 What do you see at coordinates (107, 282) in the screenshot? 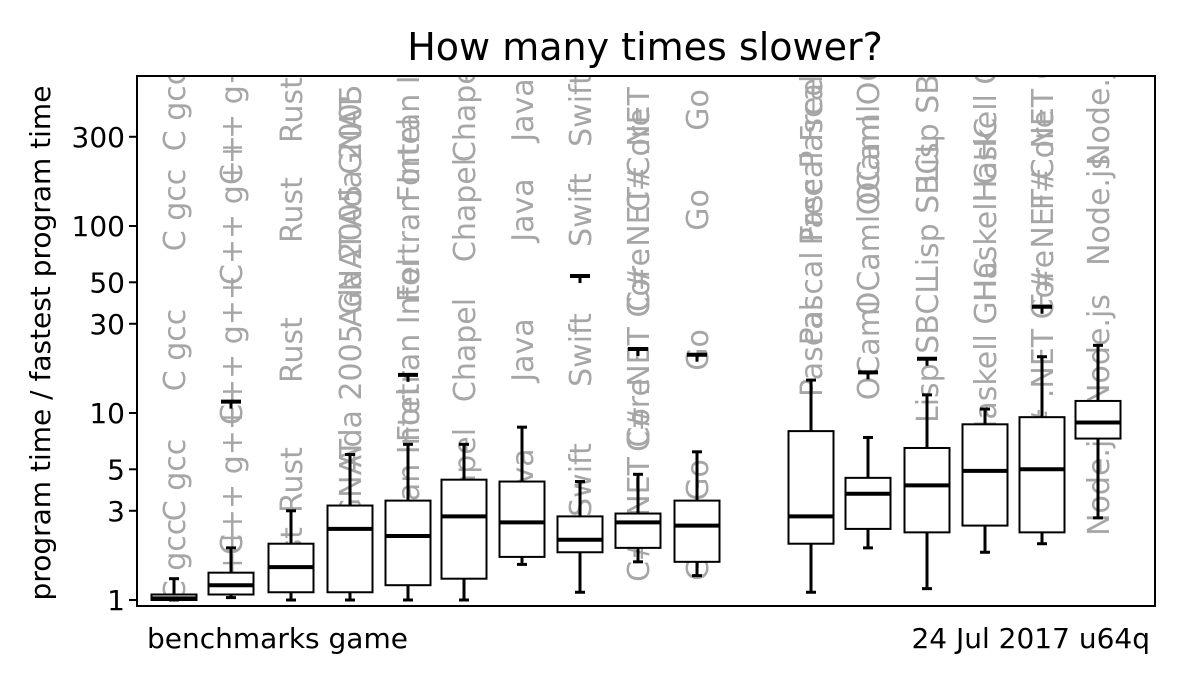
I see `y-tick-label: 50` at bounding box center [107, 282].